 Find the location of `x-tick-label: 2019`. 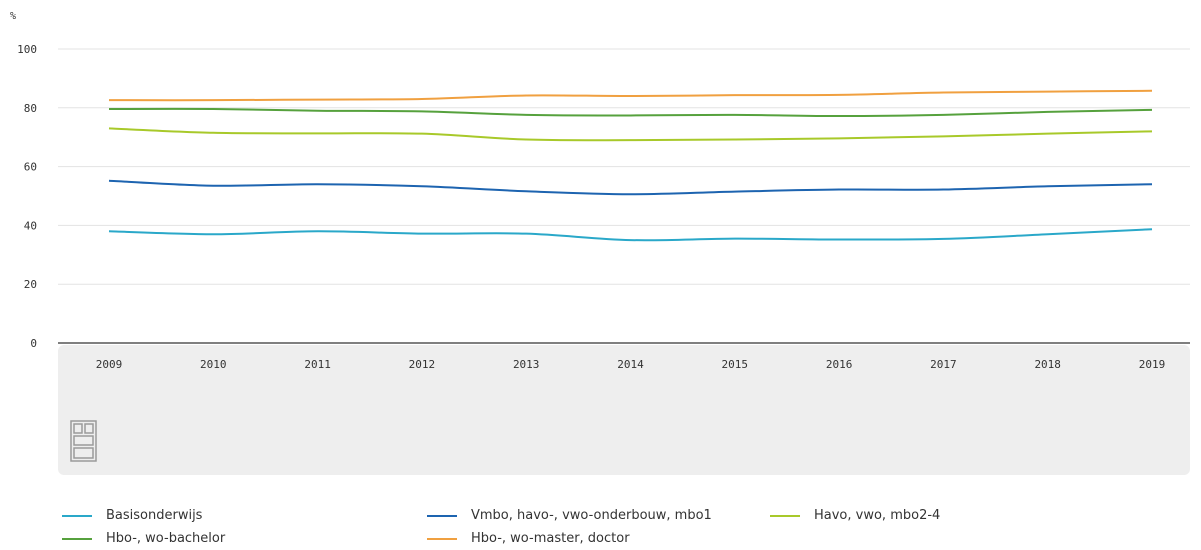

x-tick-label: 2019 is located at coordinates (1152, 364).